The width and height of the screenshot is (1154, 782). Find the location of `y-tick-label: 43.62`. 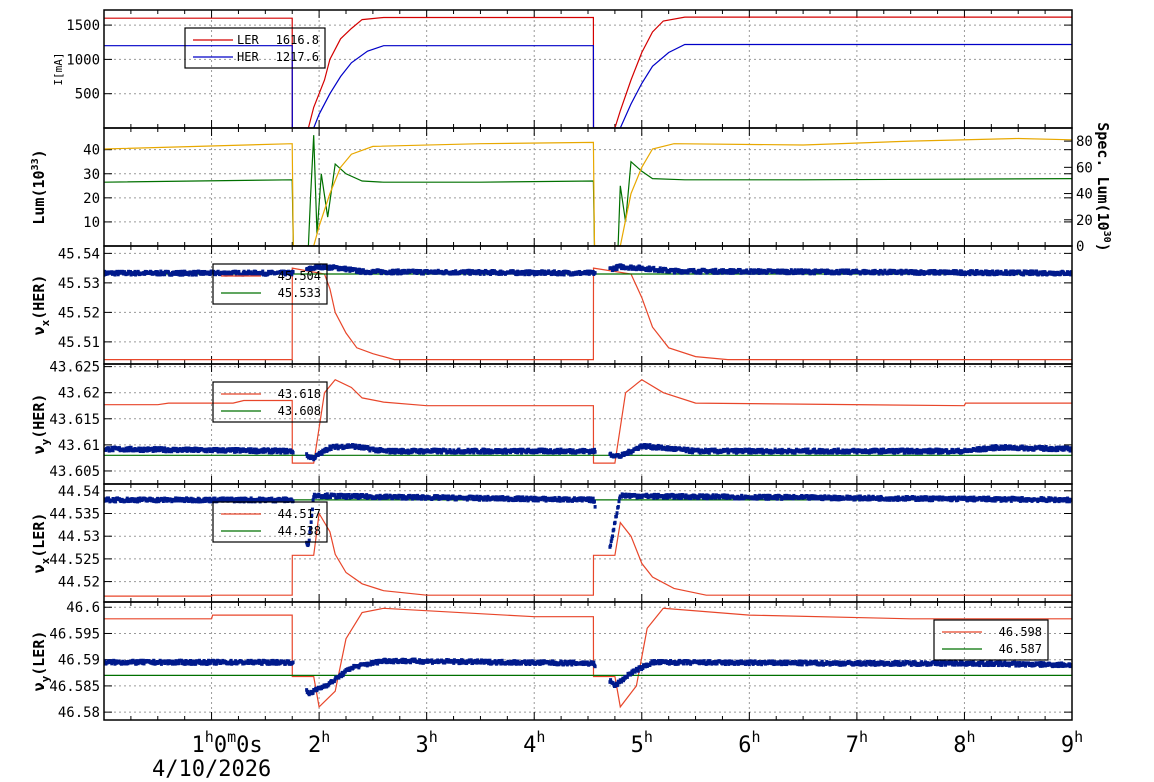

y-tick-label: 43.62 is located at coordinates (79, 394).